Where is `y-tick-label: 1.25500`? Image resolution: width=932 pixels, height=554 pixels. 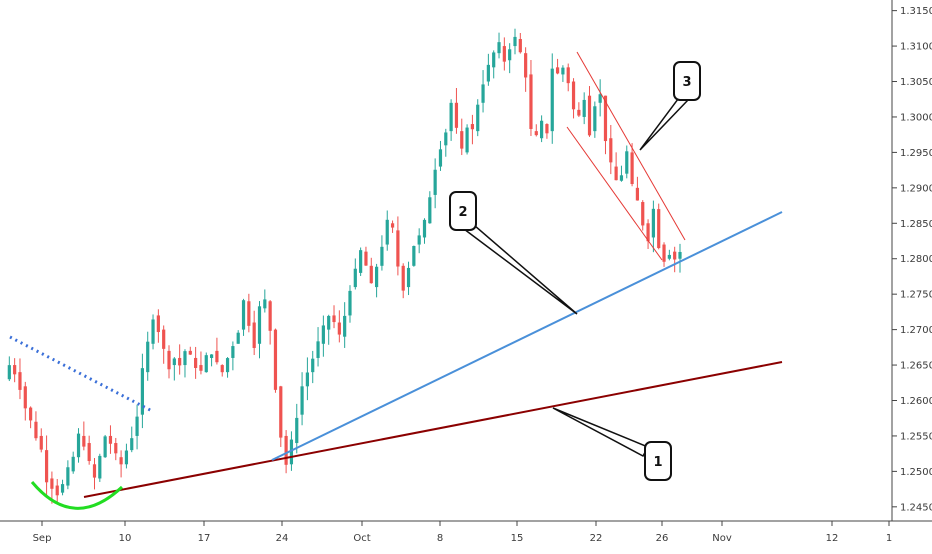
y-tick-label: 1.25500 is located at coordinates (916, 436).